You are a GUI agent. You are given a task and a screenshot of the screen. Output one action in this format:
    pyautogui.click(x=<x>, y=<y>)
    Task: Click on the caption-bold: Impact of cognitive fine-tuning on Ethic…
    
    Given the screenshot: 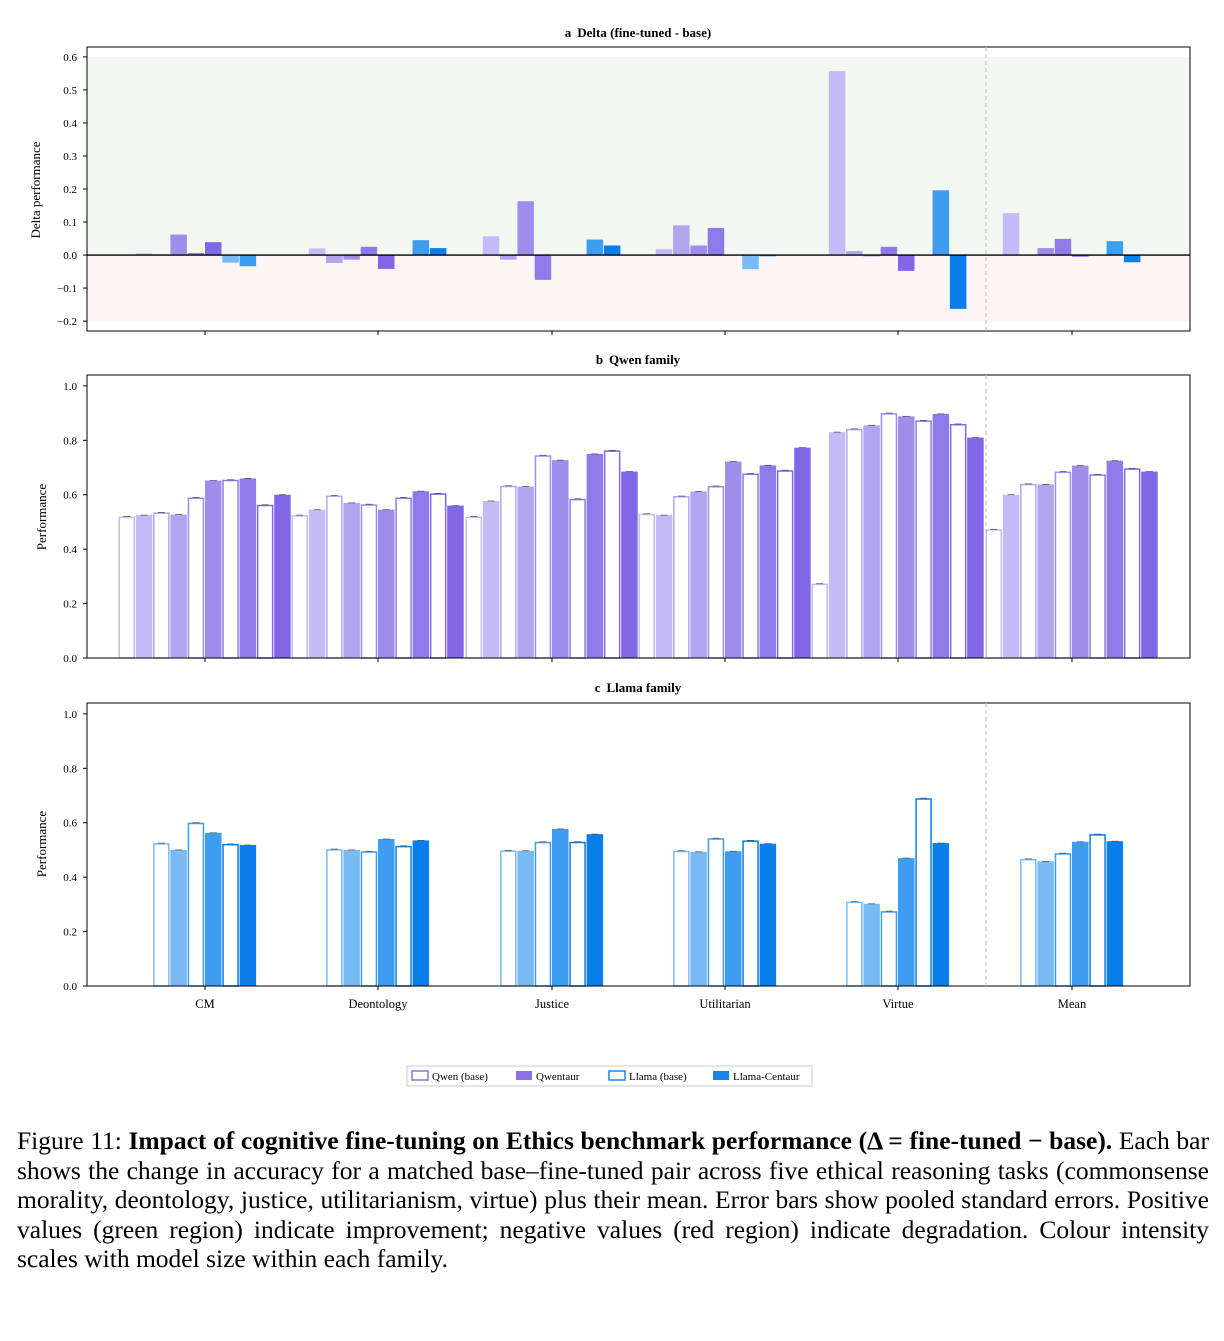 What is the action you would take?
    pyautogui.click(x=620, y=1140)
    